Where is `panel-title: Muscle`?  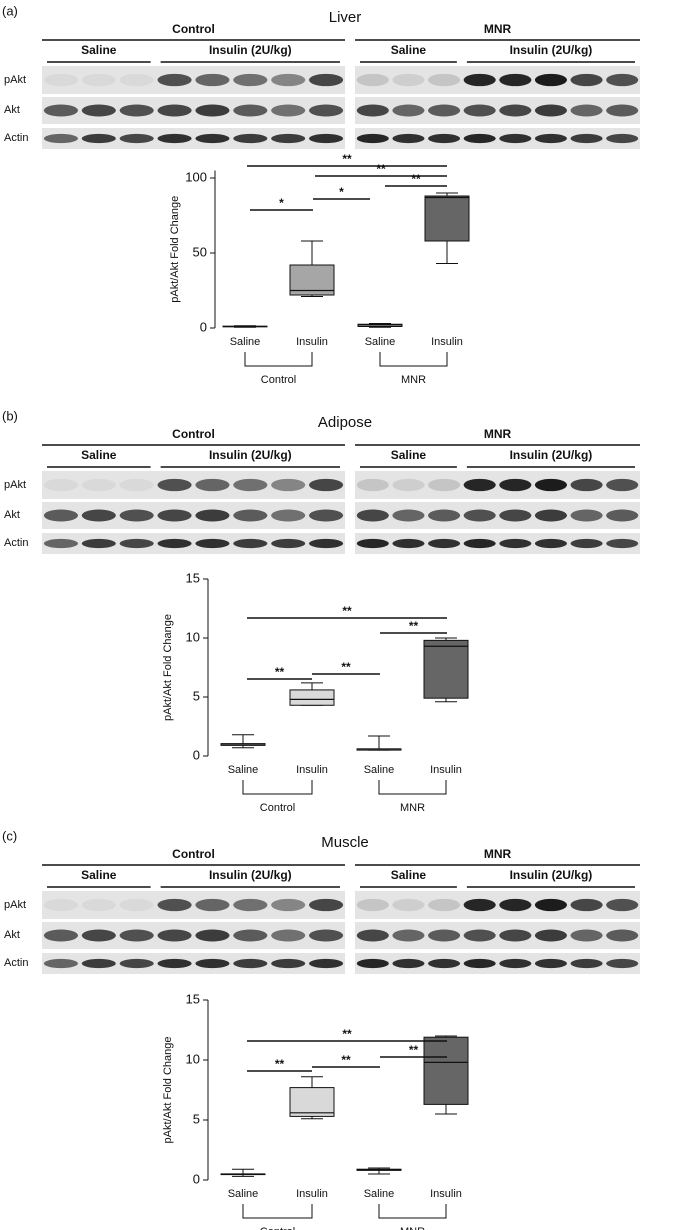 panel-title: Muscle is located at coordinates (345, 842).